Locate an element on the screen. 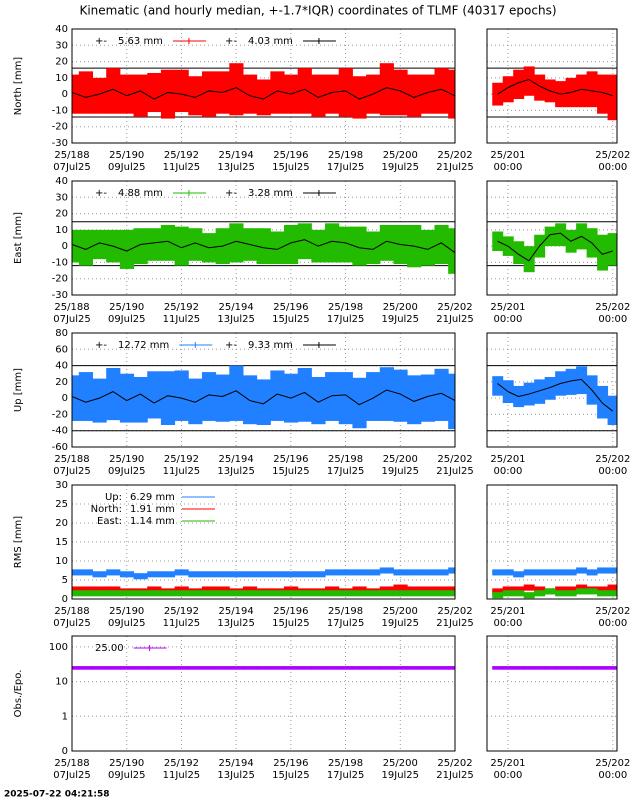 The height and width of the screenshot is (800, 640). y-tick-label: 20 is located at coordinates (61, 214).